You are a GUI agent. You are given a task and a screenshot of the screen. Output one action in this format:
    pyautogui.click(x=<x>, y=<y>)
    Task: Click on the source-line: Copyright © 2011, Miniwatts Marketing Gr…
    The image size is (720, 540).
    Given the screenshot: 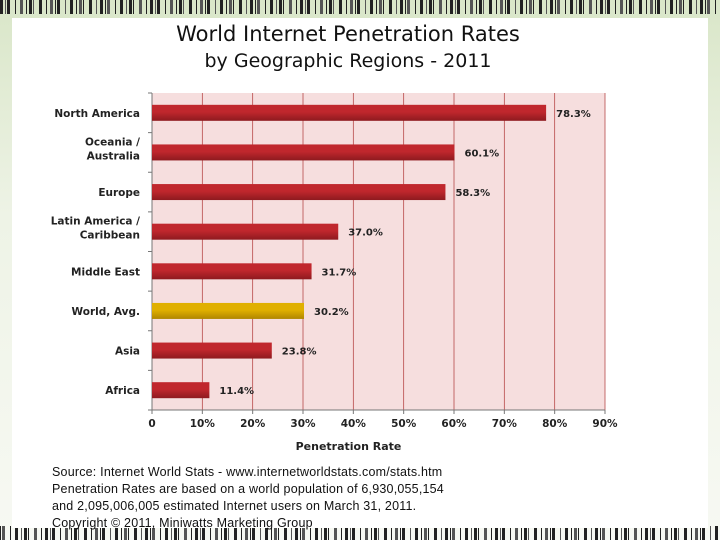 What is the action you would take?
    pyautogui.click(x=182, y=523)
    